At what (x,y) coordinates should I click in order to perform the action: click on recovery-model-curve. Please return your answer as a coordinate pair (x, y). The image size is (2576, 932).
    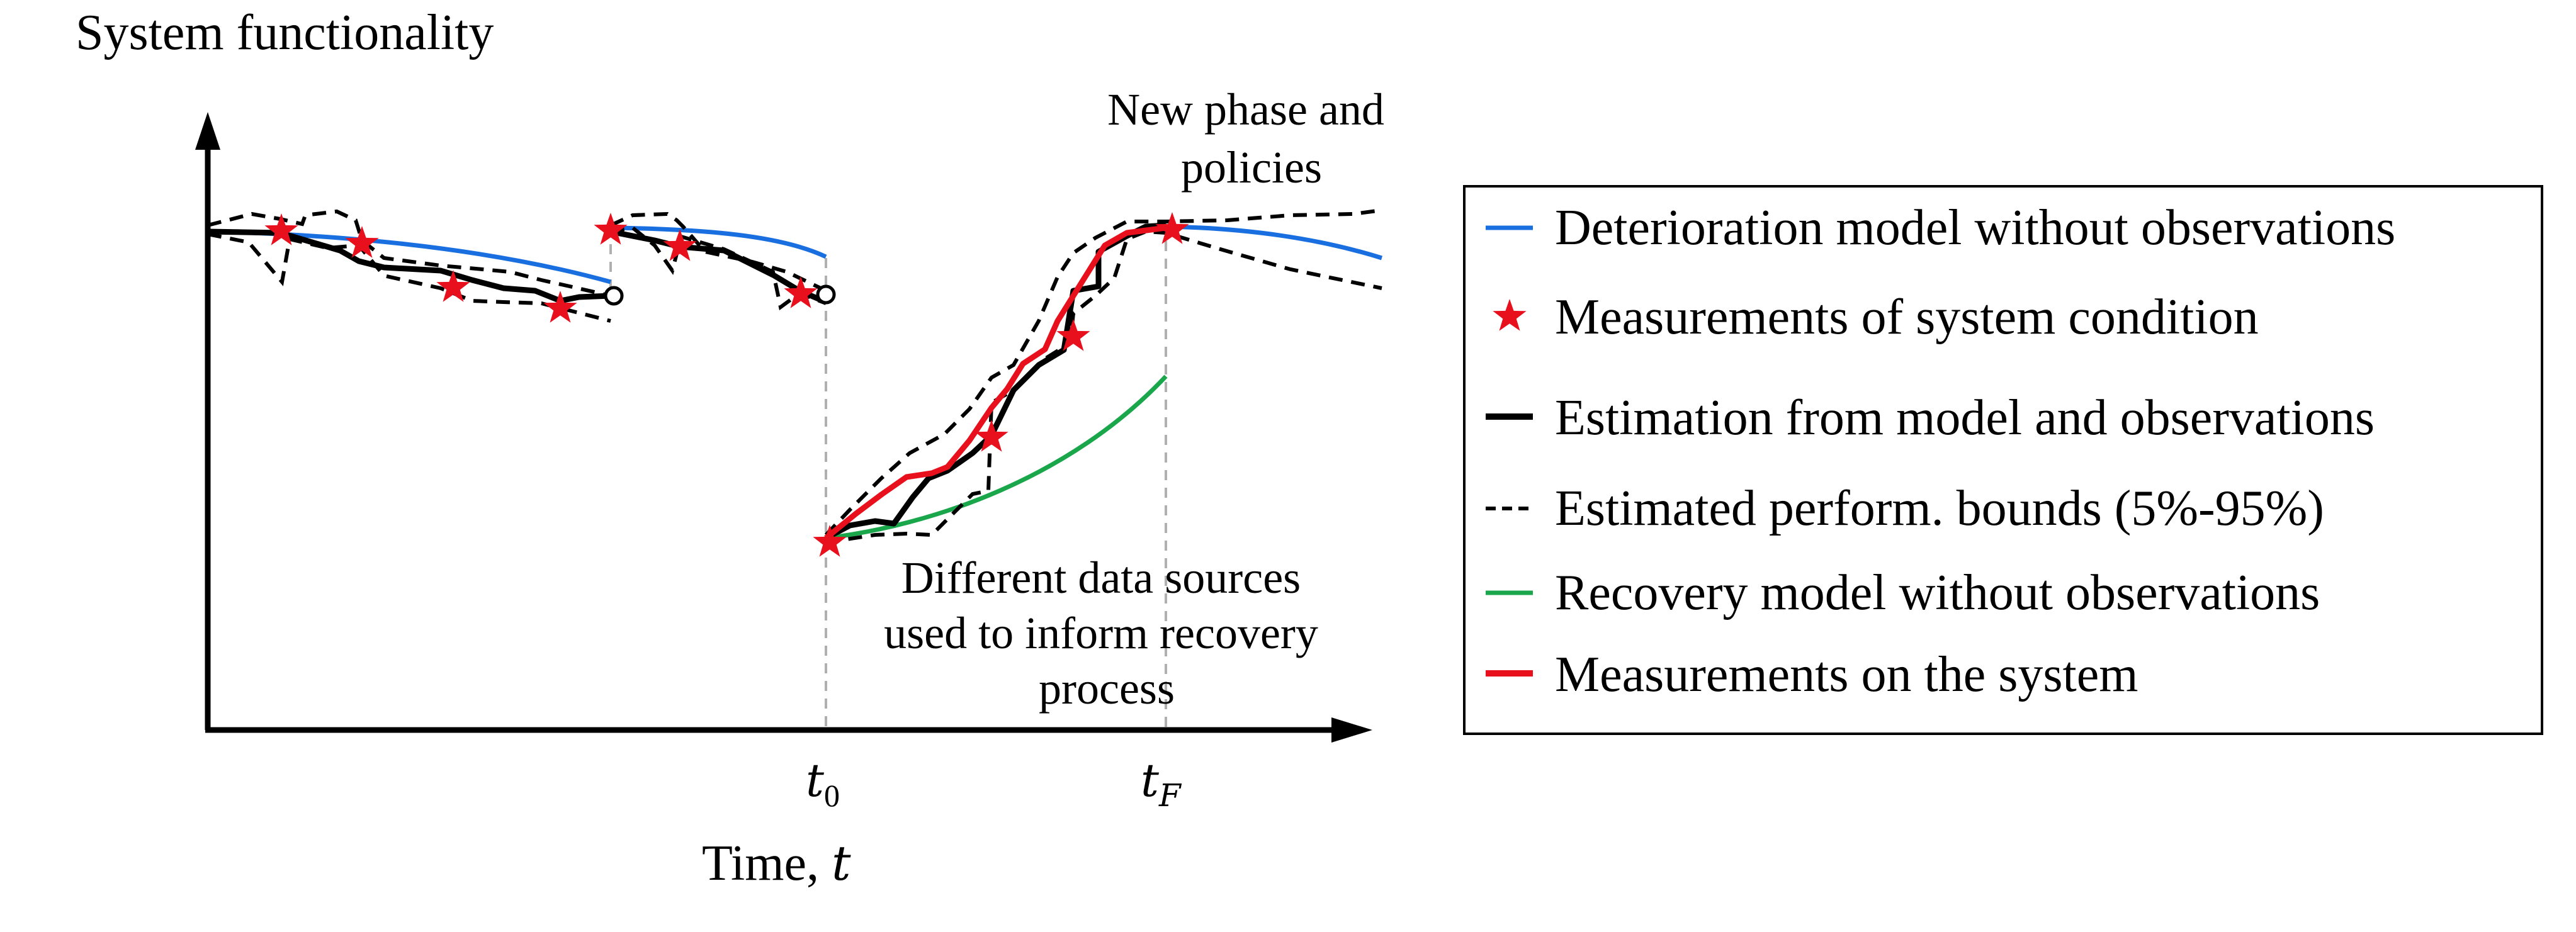
    Looking at the image, I should click on (996, 457).